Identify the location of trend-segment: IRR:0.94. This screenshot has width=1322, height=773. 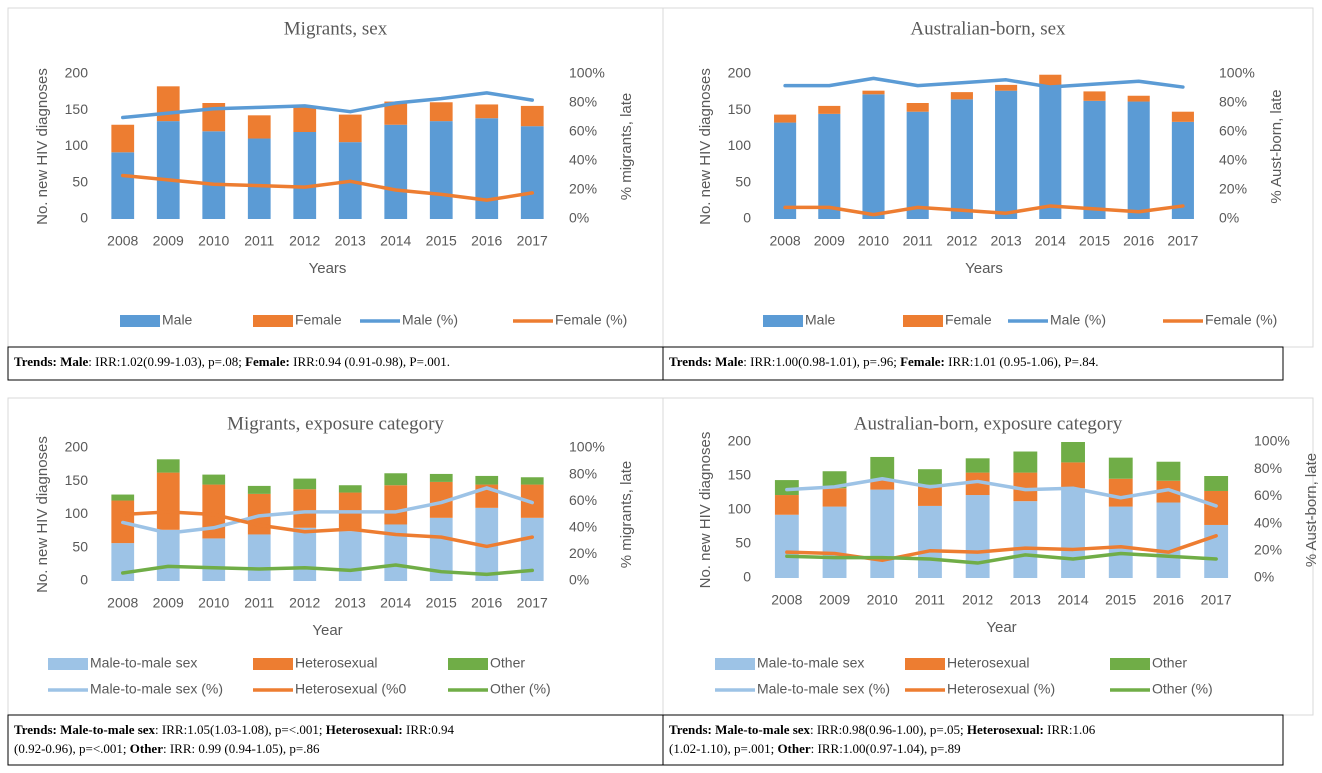
(429, 729).